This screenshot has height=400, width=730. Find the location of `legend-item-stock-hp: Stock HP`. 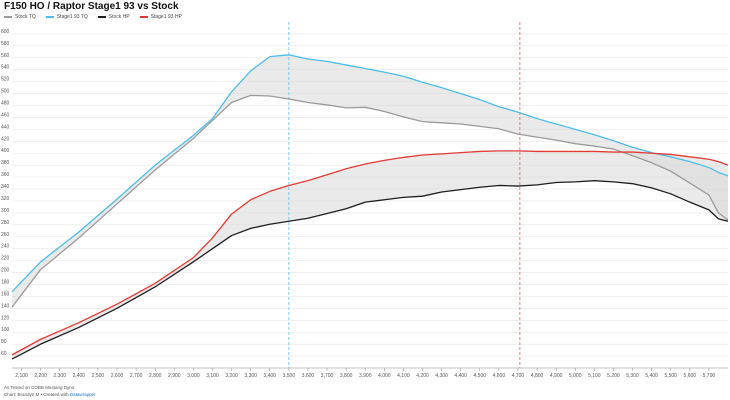

legend-item-stock-hp: Stock HP is located at coordinates (113, 17).